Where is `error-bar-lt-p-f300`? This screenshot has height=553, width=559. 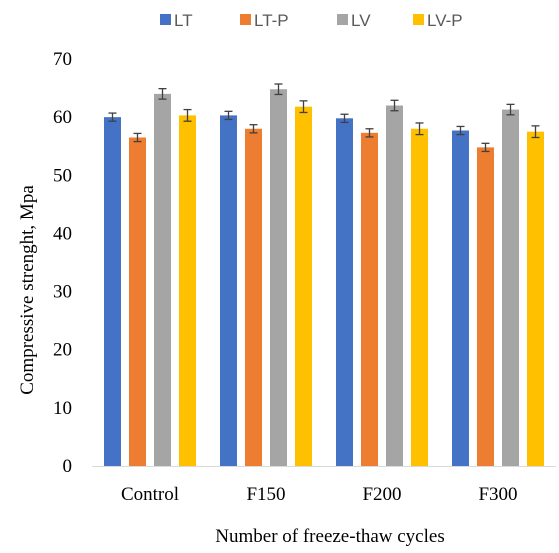 error-bar-lt-p-f300 is located at coordinates (485, 147).